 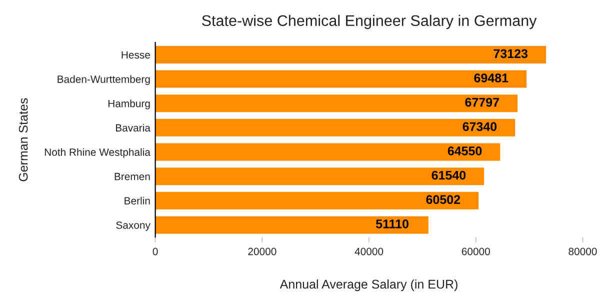 I want to click on y-tick-label: Hesse, so click(x=136, y=55).